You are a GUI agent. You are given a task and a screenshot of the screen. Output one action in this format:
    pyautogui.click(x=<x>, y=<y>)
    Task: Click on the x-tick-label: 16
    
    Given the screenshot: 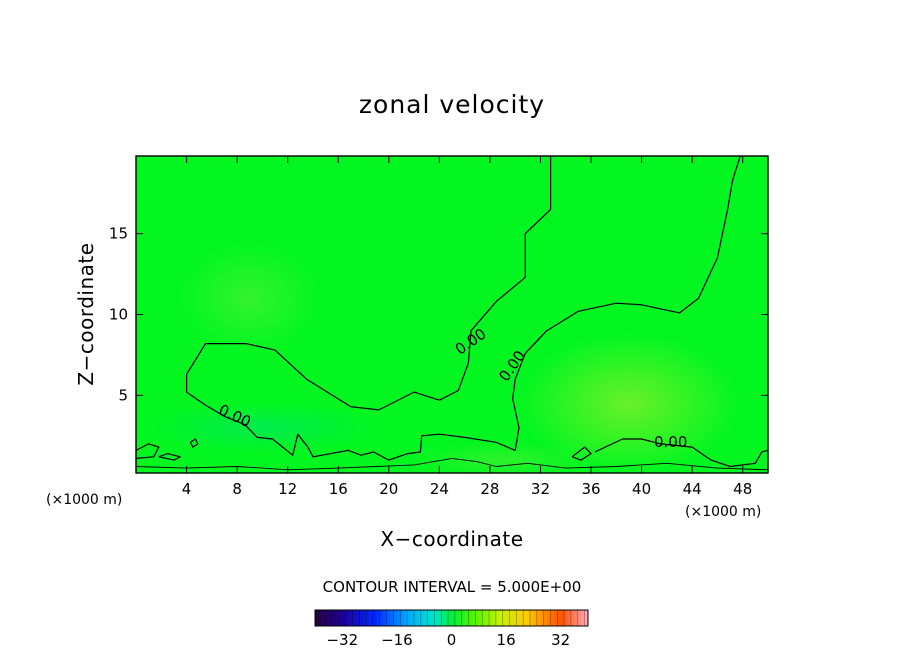 What is the action you would take?
    pyautogui.click(x=338, y=489)
    